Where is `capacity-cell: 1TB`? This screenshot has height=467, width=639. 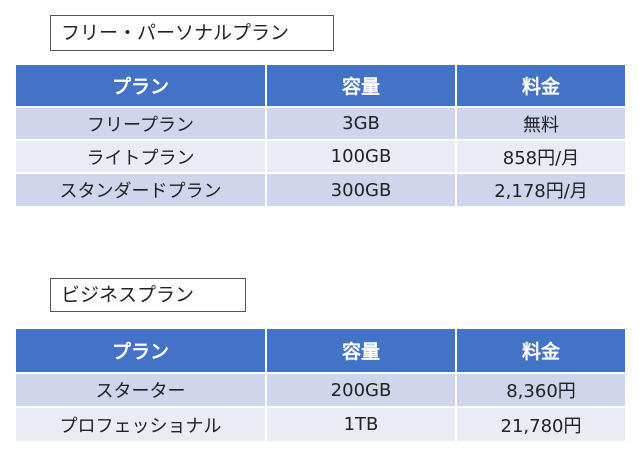 capacity-cell: 1TB is located at coordinates (361, 423).